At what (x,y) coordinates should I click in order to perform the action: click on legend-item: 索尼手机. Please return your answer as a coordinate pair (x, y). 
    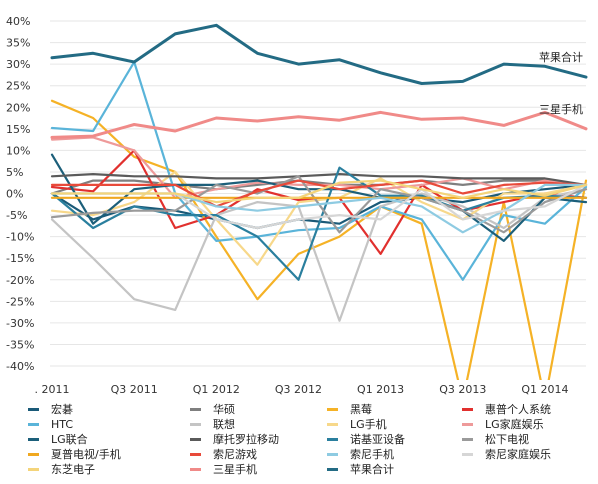
    Looking at the image, I should click on (360, 454).